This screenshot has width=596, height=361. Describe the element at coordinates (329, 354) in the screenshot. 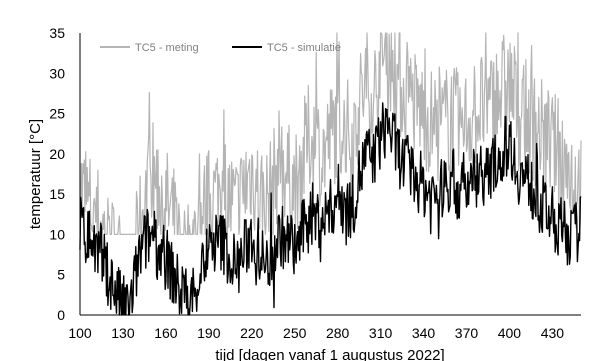

I see `x-axis-title: tijd [dagen vanaf 1 augustus 2022]` at that location.